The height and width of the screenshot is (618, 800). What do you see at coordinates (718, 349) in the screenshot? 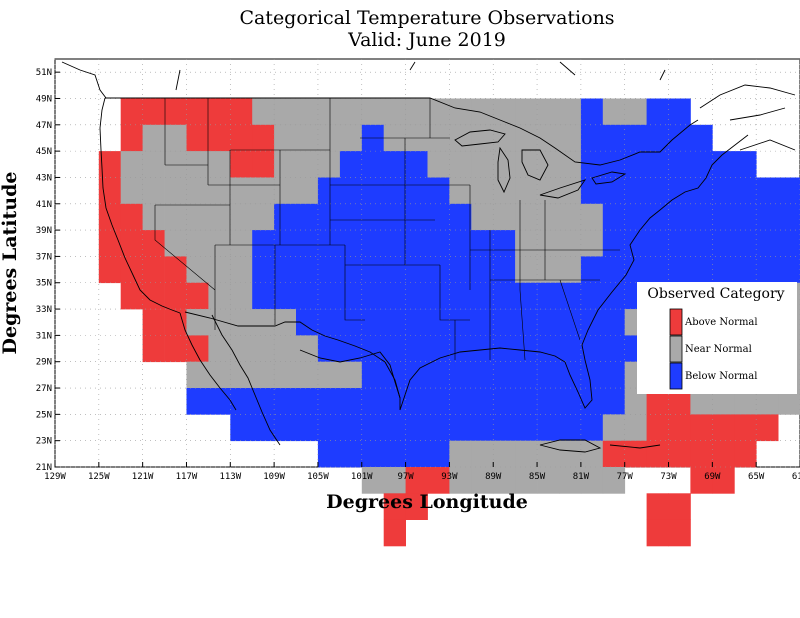
I see `legend-label: Near Normal` at bounding box center [718, 349].